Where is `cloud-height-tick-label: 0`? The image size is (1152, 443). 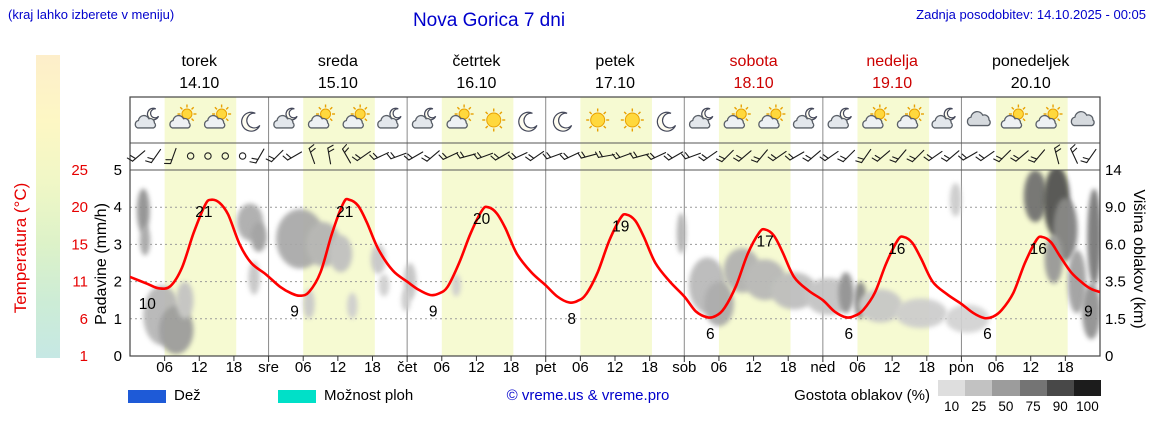 cloud-height-tick-label: 0 is located at coordinates (1109, 356).